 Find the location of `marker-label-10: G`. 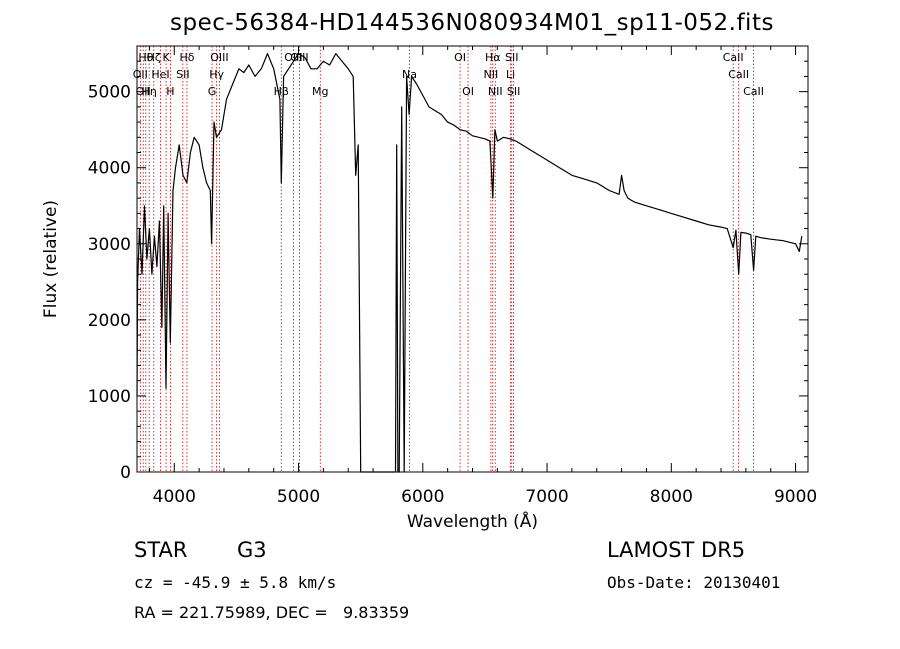

marker-label-10: G is located at coordinates (212, 91).